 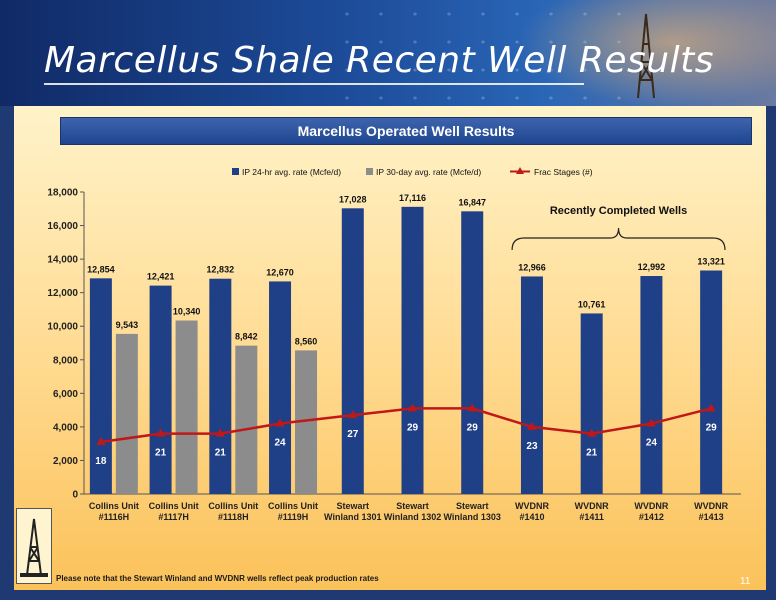 What do you see at coordinates (646, 56) in the screenshot?
I see `oil-derrick-icon` at bounding box center [646, 56].